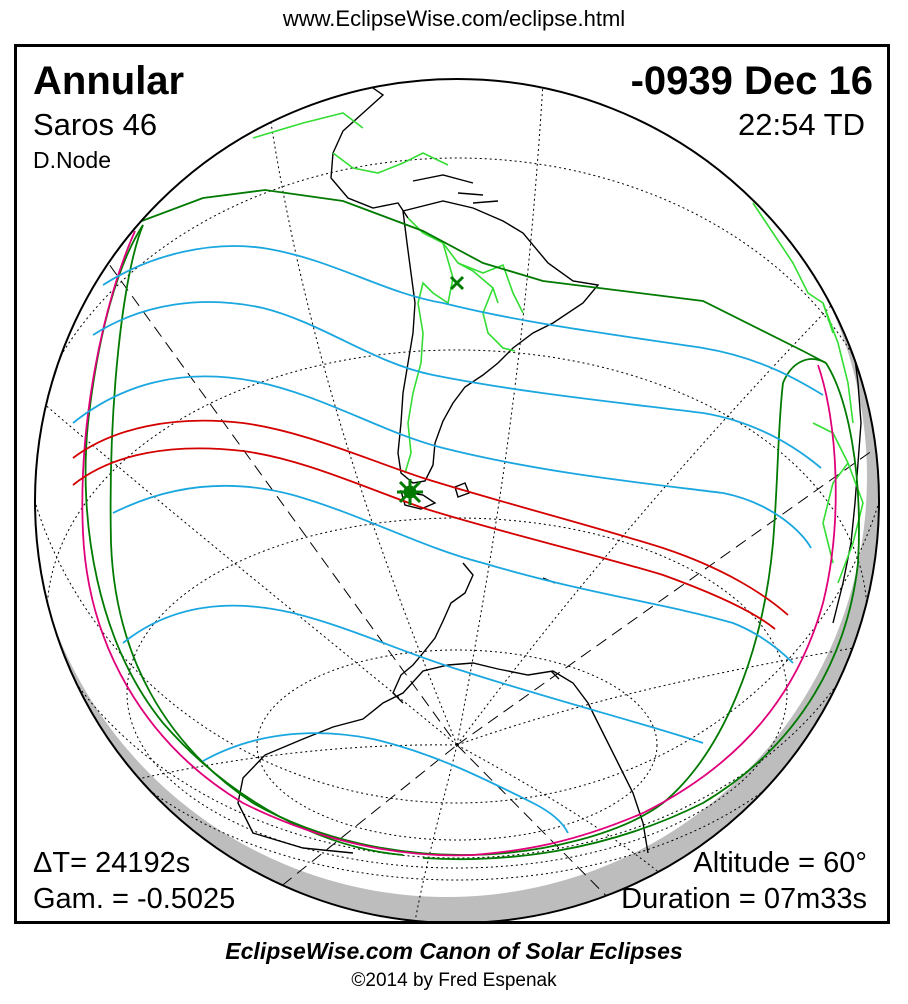 This screenshot has height=1004, width=908. I want to click on sub-solar-point-marker, so click(457, 283).